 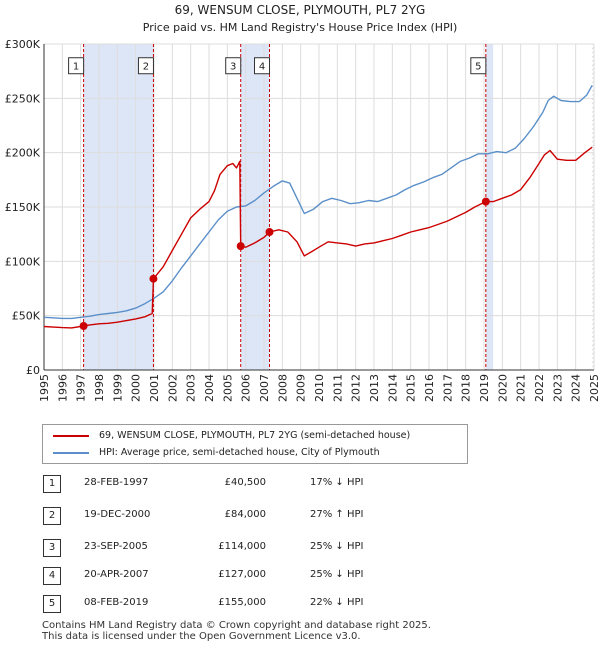 What do you see at coordinates (71, 453) in the screenshot?
I see `legend-swatch-hpi` at bounding box center [71, 453].